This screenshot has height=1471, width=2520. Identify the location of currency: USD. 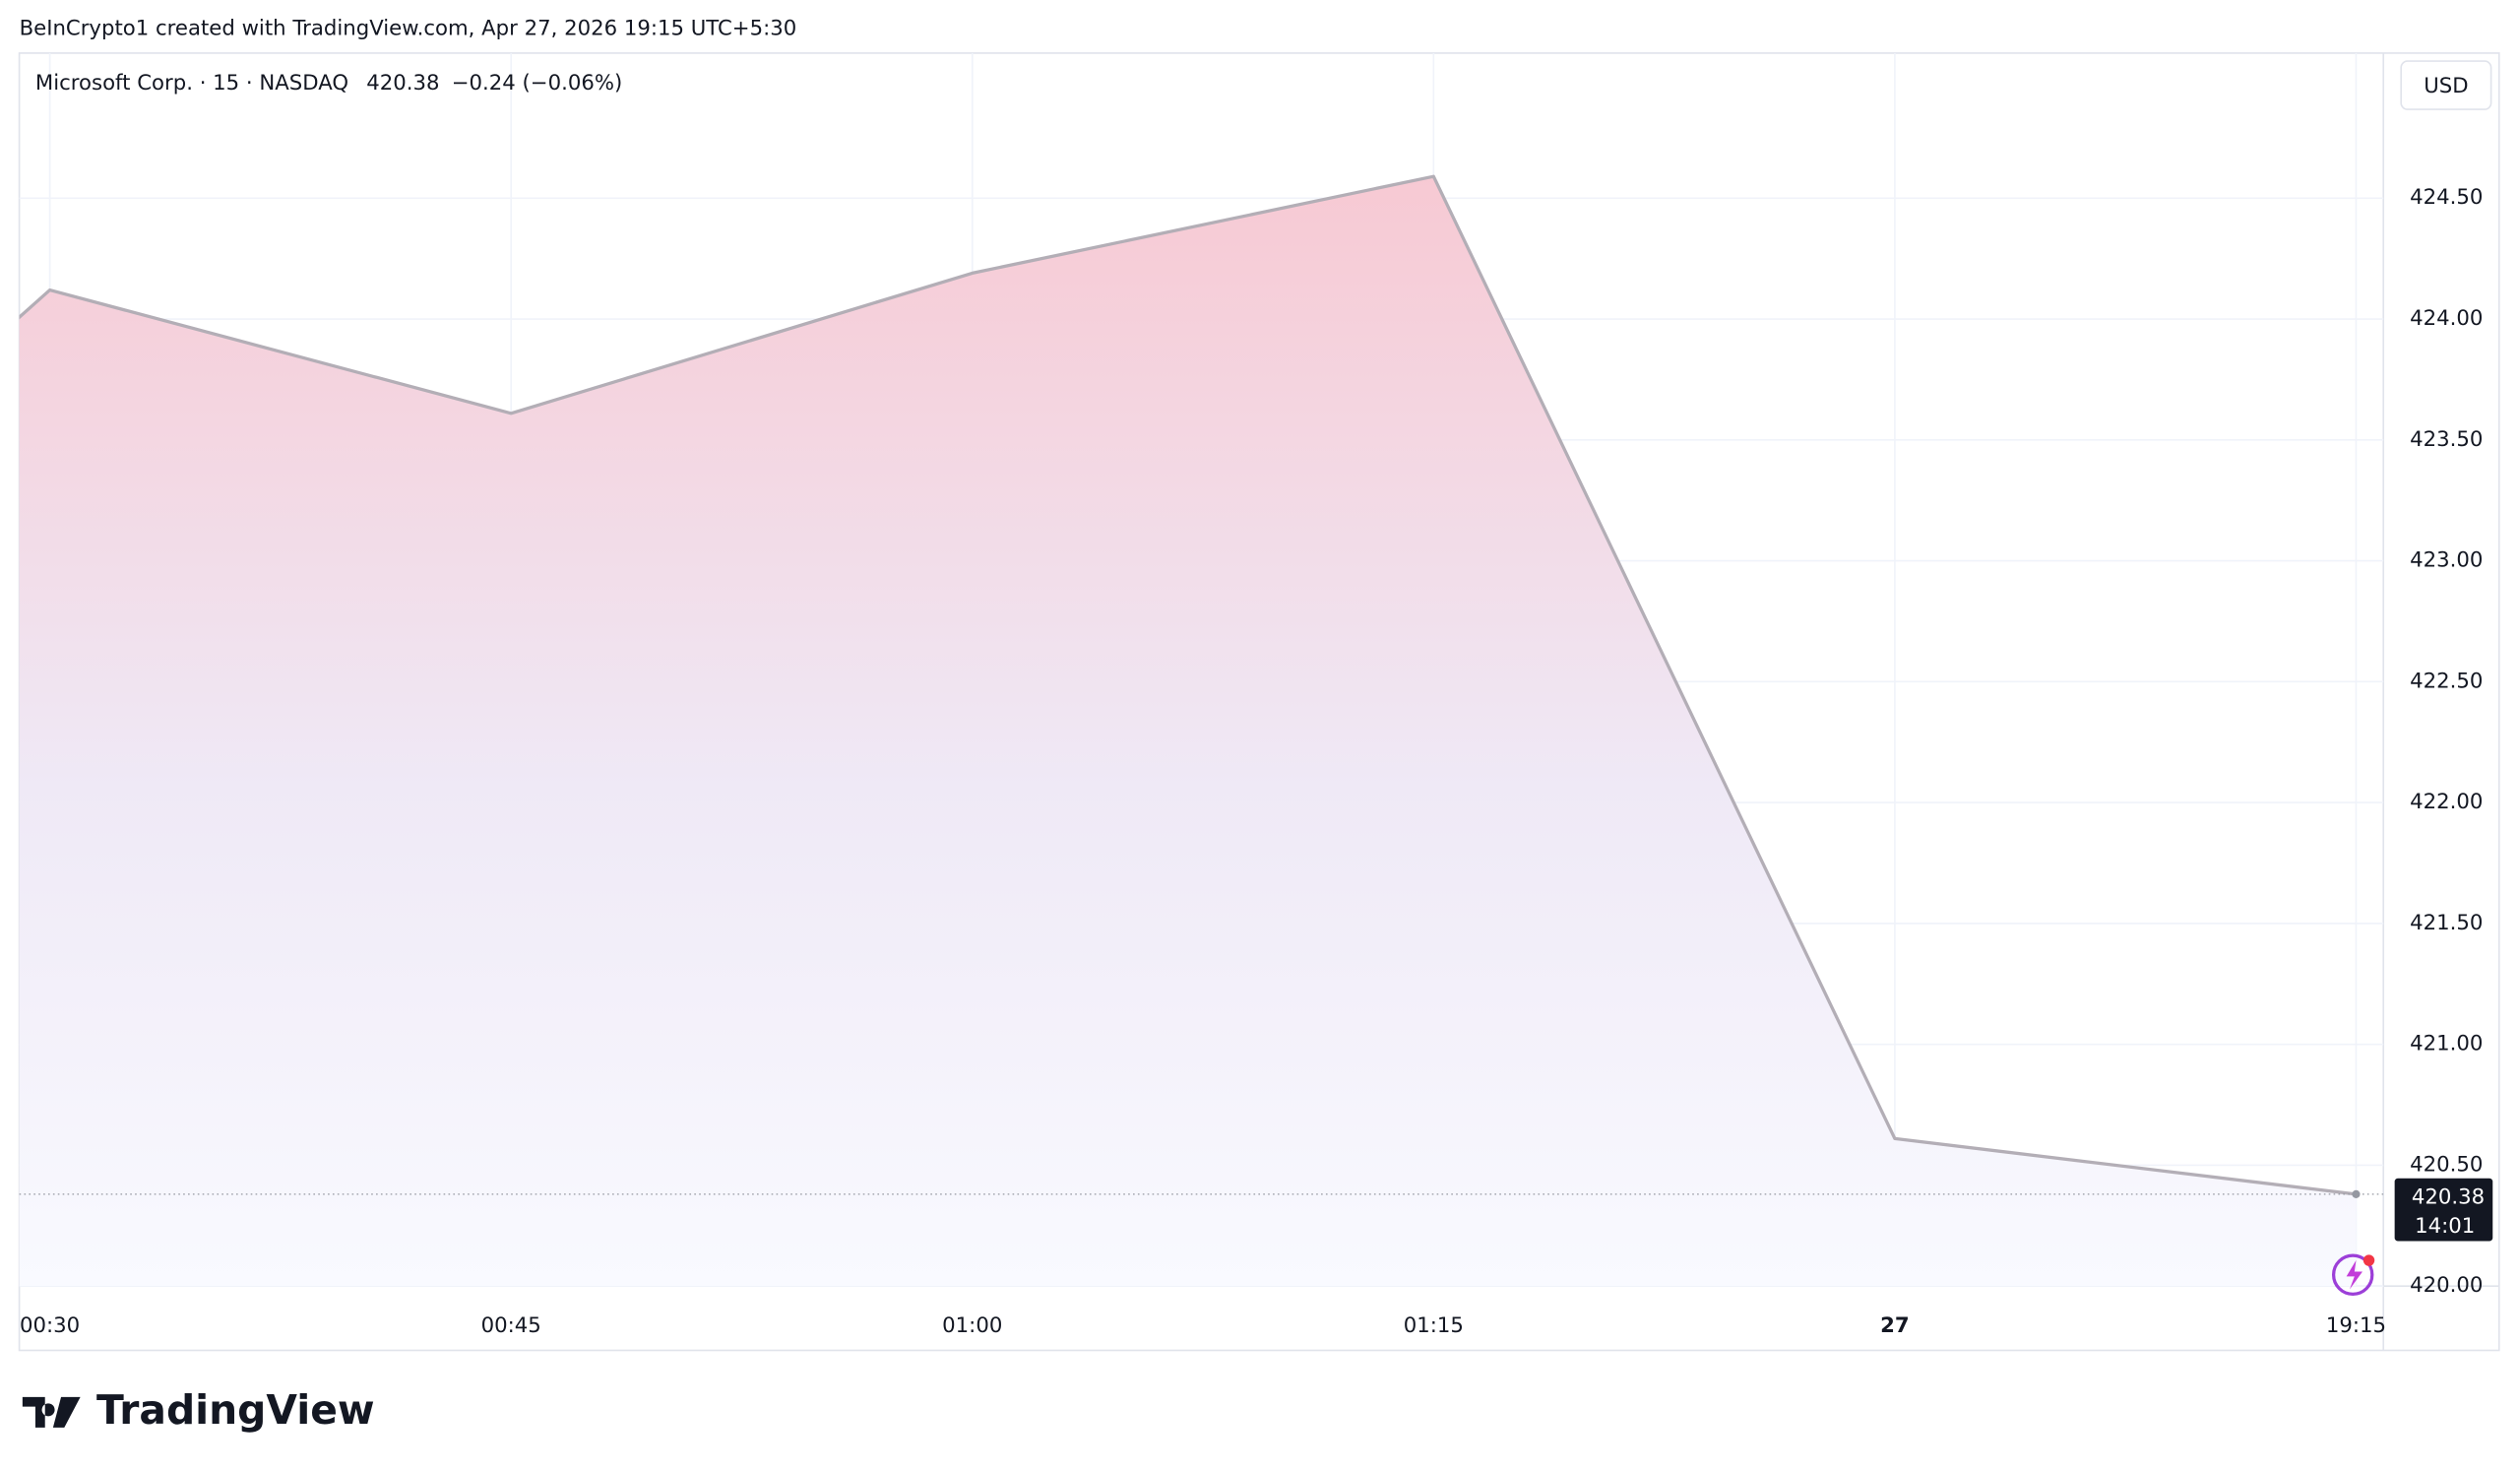
(2446, 86).